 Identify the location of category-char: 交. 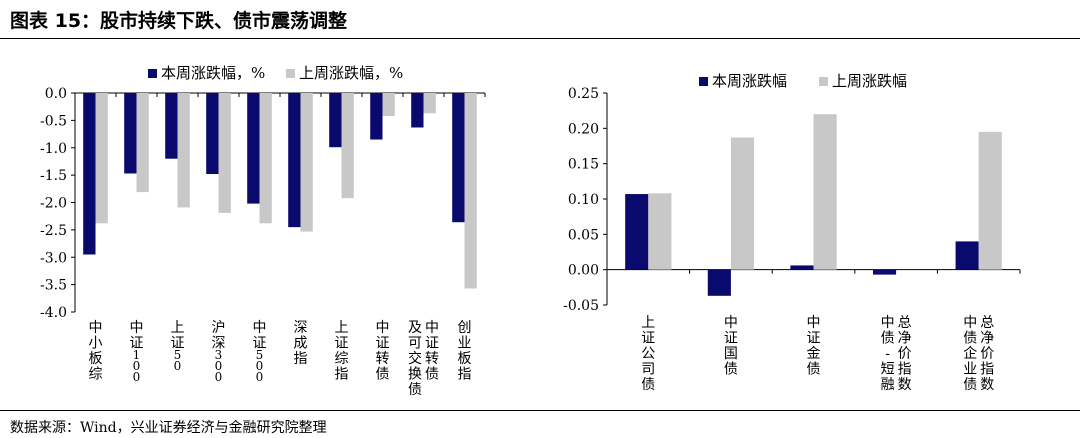
(415, 358).